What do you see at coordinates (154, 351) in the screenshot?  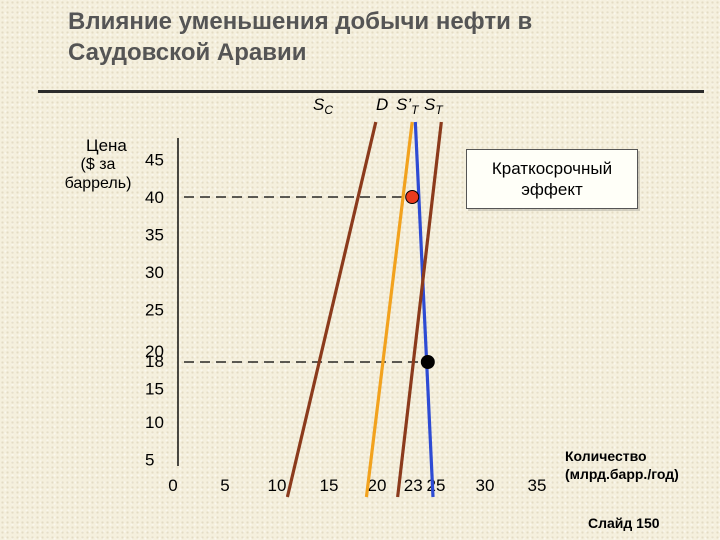 I see `y-tick-label: 20` at bounding box center [154, 351].